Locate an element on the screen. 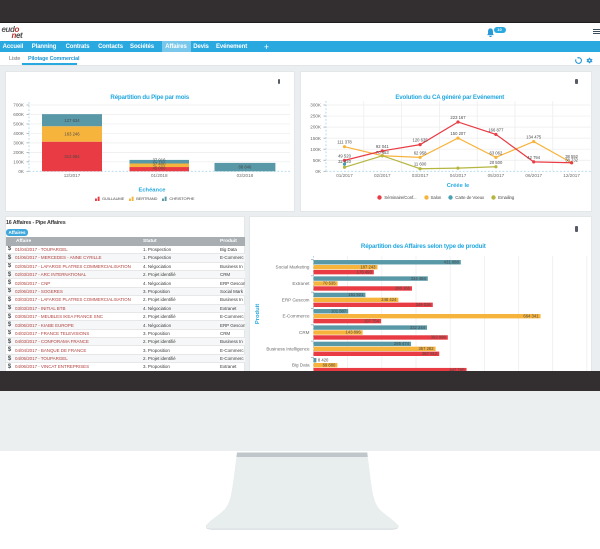 The image size is (600, 549). svg-text: 20 500 is located at coordinates (495, 162).